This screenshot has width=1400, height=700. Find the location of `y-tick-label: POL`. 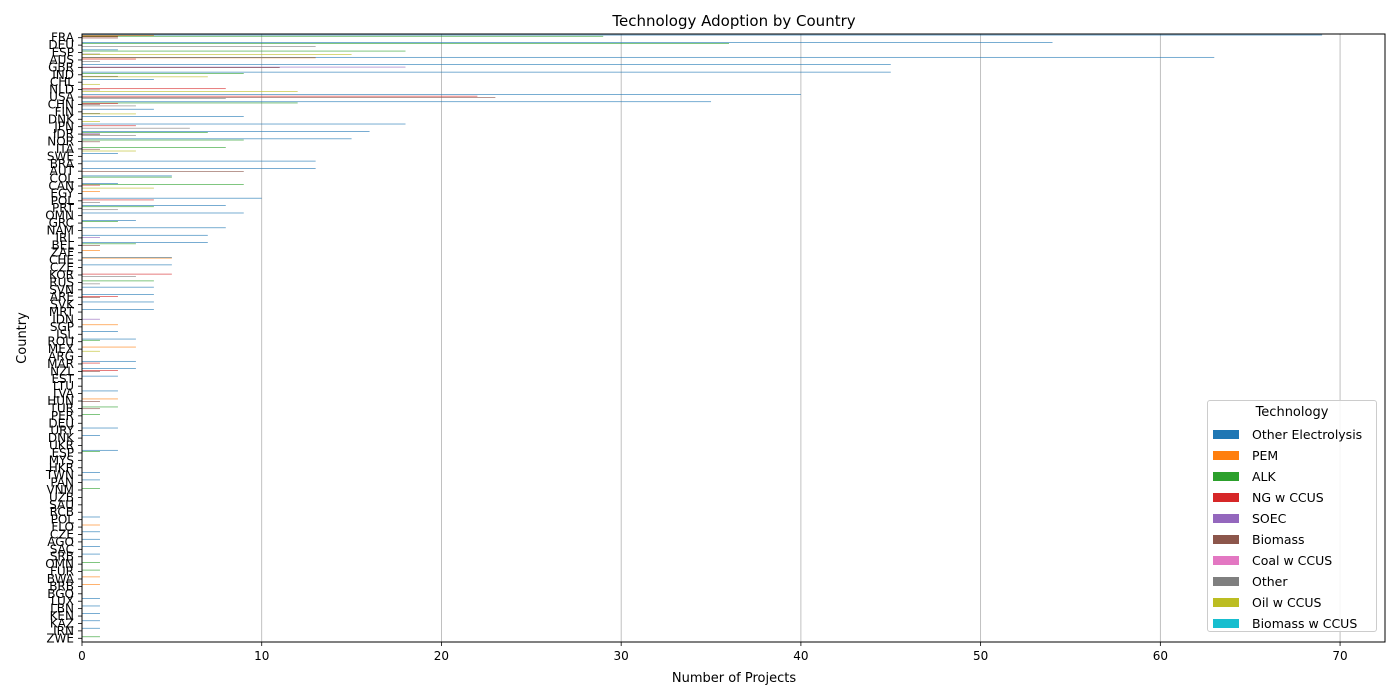

y-tick-label: POL is located at coordinates (63, 520).